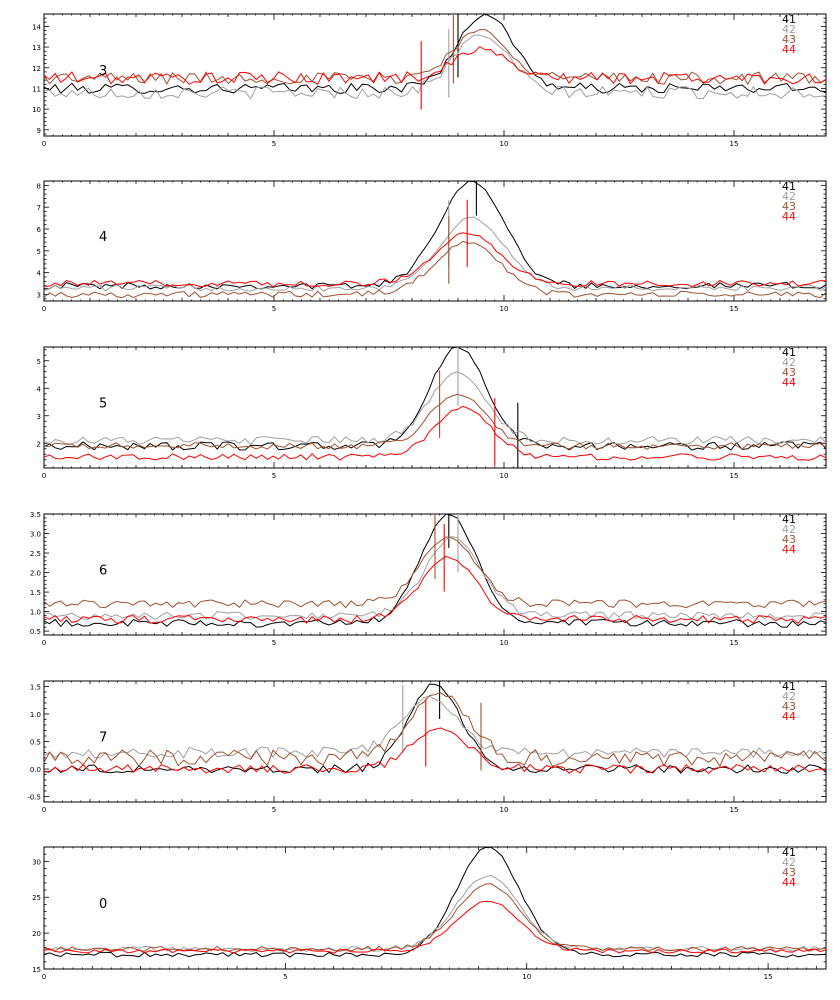 The height and width of the screenshot is (1000, 840). Describe the element at coordinates (103, 571) in the screenshot. I see `panel-label: 6` at that location.